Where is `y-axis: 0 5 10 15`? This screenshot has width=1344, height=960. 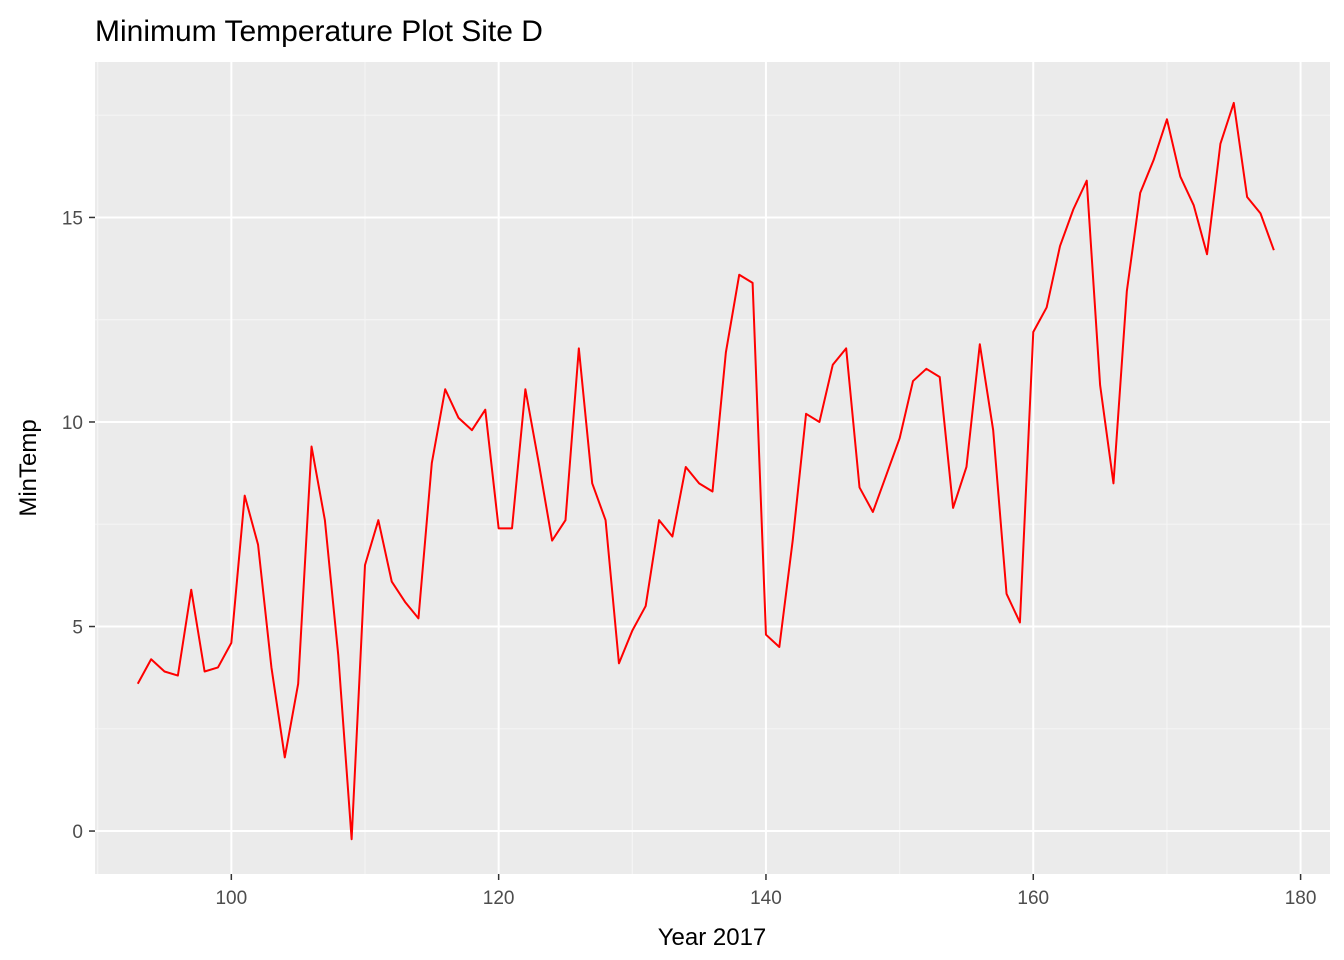
y-axis: 0 5 10 15 is located at coordinates (78, 525).